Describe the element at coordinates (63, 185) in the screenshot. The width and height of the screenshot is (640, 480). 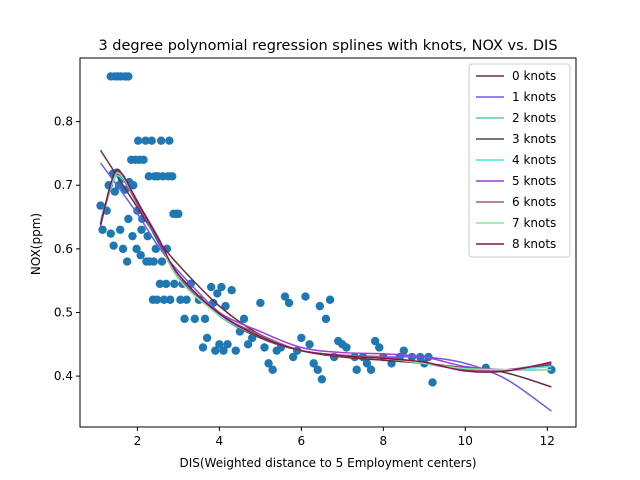
I see `y-tick-label: 0.7` at that location.